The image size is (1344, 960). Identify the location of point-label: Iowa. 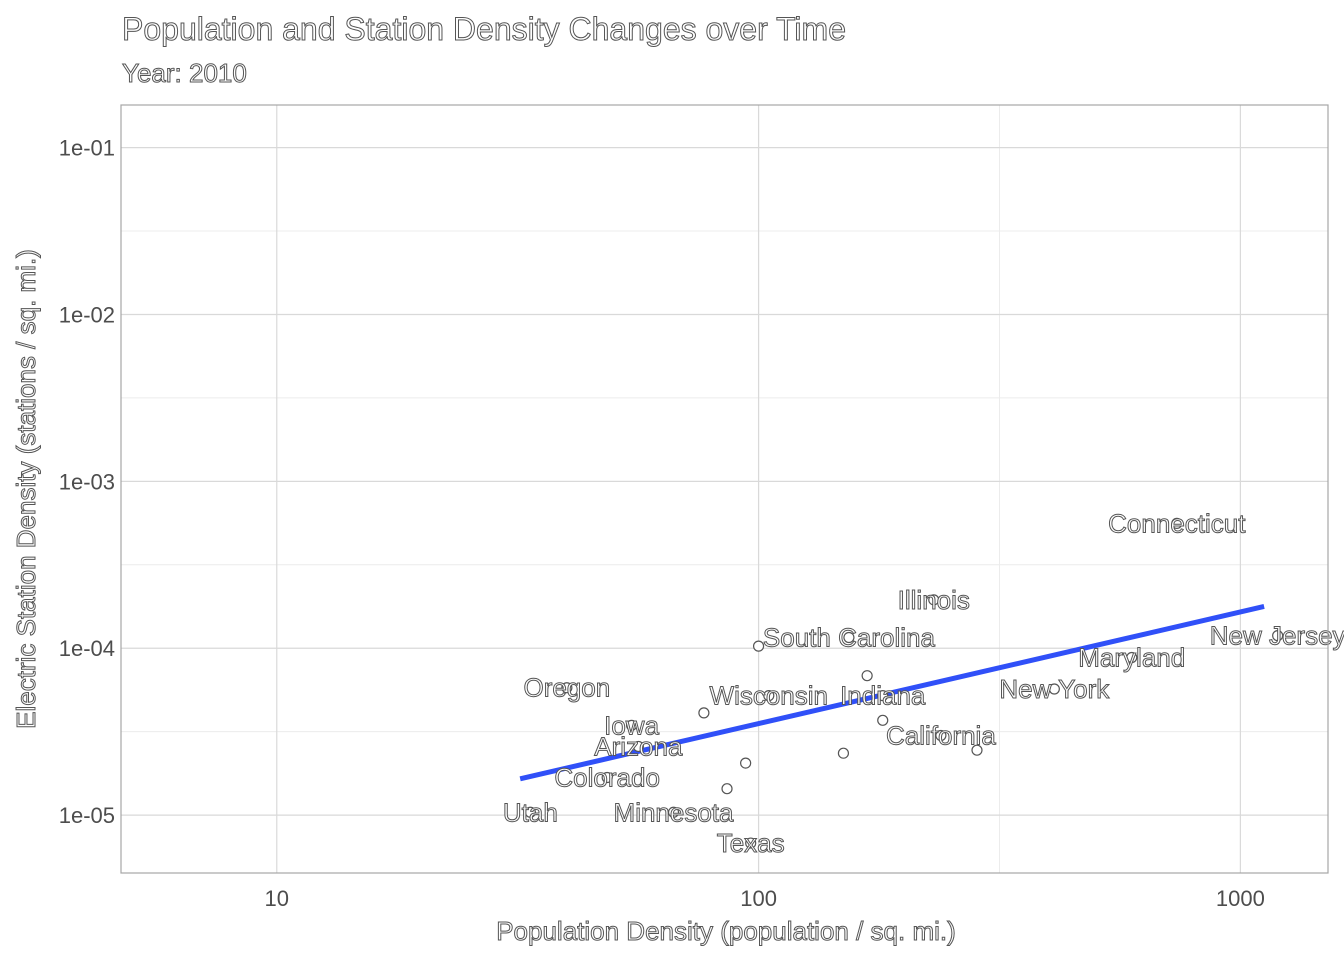
(631, 725).